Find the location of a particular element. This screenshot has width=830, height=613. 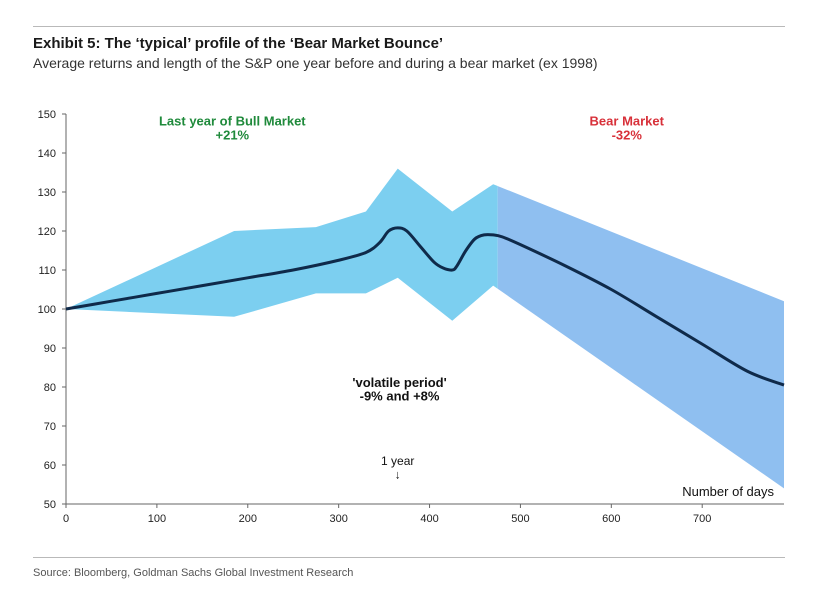

annotation-0: Last year of Bull Market is located at coordinates (232, 121).